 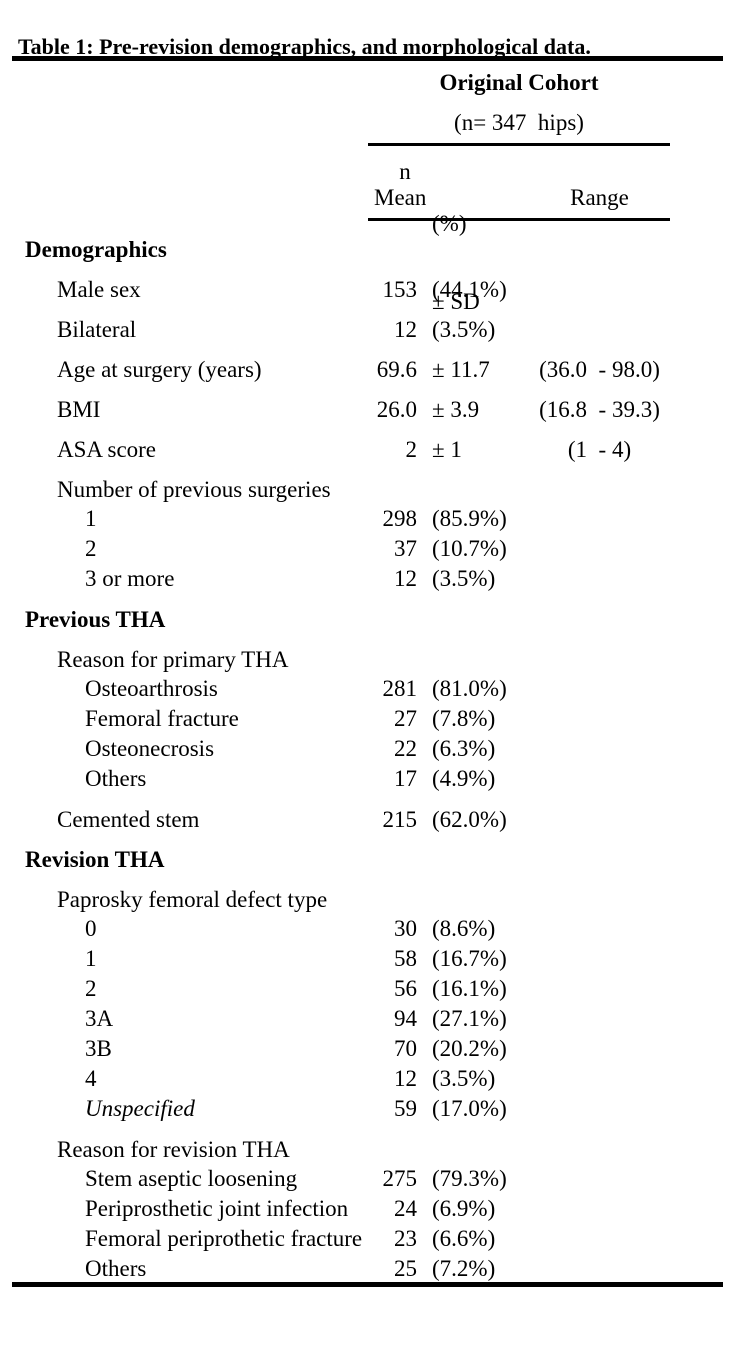 I want to click on row-label: Number of previous surgeries, so click(x=194, y=489).